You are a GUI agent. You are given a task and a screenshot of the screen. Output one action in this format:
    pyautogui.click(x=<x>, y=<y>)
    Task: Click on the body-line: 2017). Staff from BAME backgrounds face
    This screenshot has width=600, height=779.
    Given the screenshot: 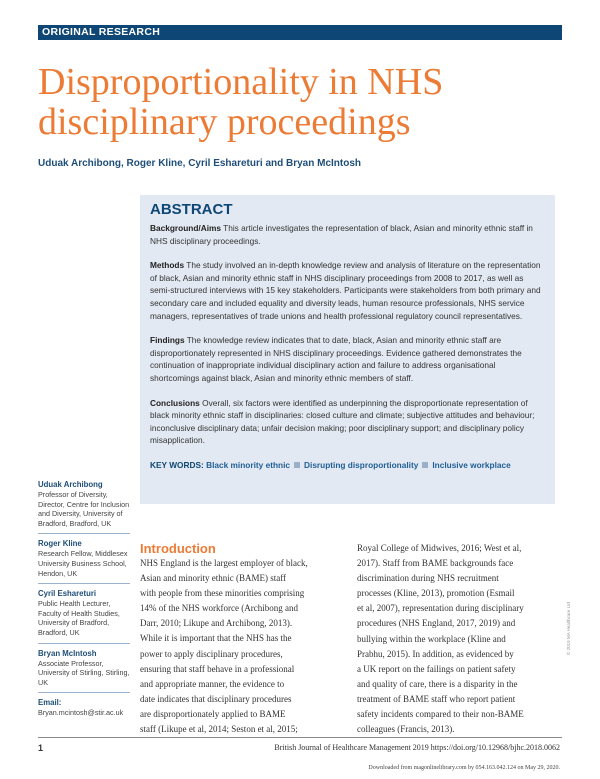 What is the action you would take?
    pyautogui.click(x=435, y=563)
    